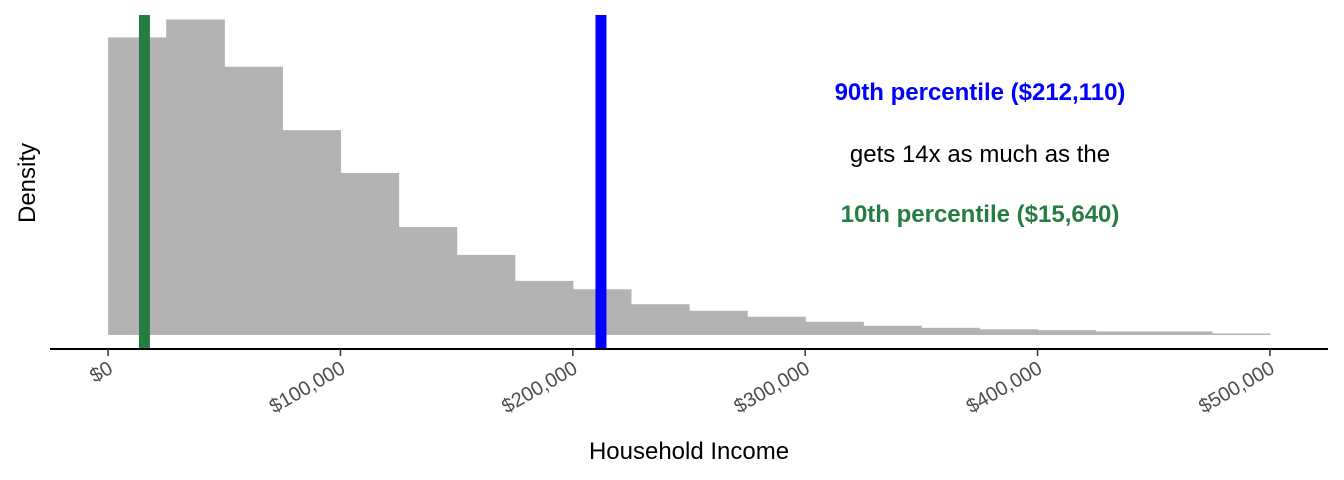 Image resolution: width=1344 pixels, height=480 pixels. What do you see at coordinates (1236, 387) in the screenshot?
I see `x-tick-label: $500,000` at bounding box center [1236, 387].